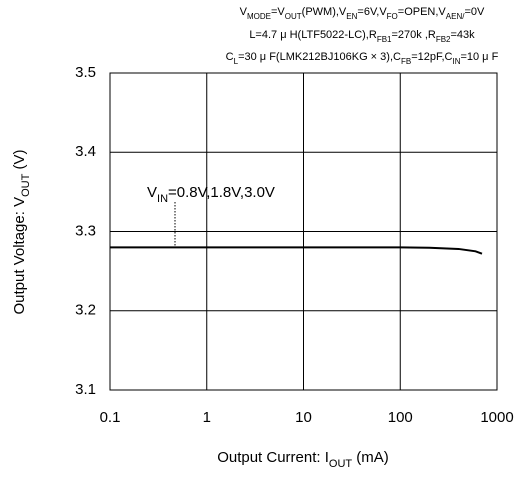  What do you see at coordinates (456, 61) in the screenshot?
I see `condition-line-sub: IN` at bounding box center [456, 61].